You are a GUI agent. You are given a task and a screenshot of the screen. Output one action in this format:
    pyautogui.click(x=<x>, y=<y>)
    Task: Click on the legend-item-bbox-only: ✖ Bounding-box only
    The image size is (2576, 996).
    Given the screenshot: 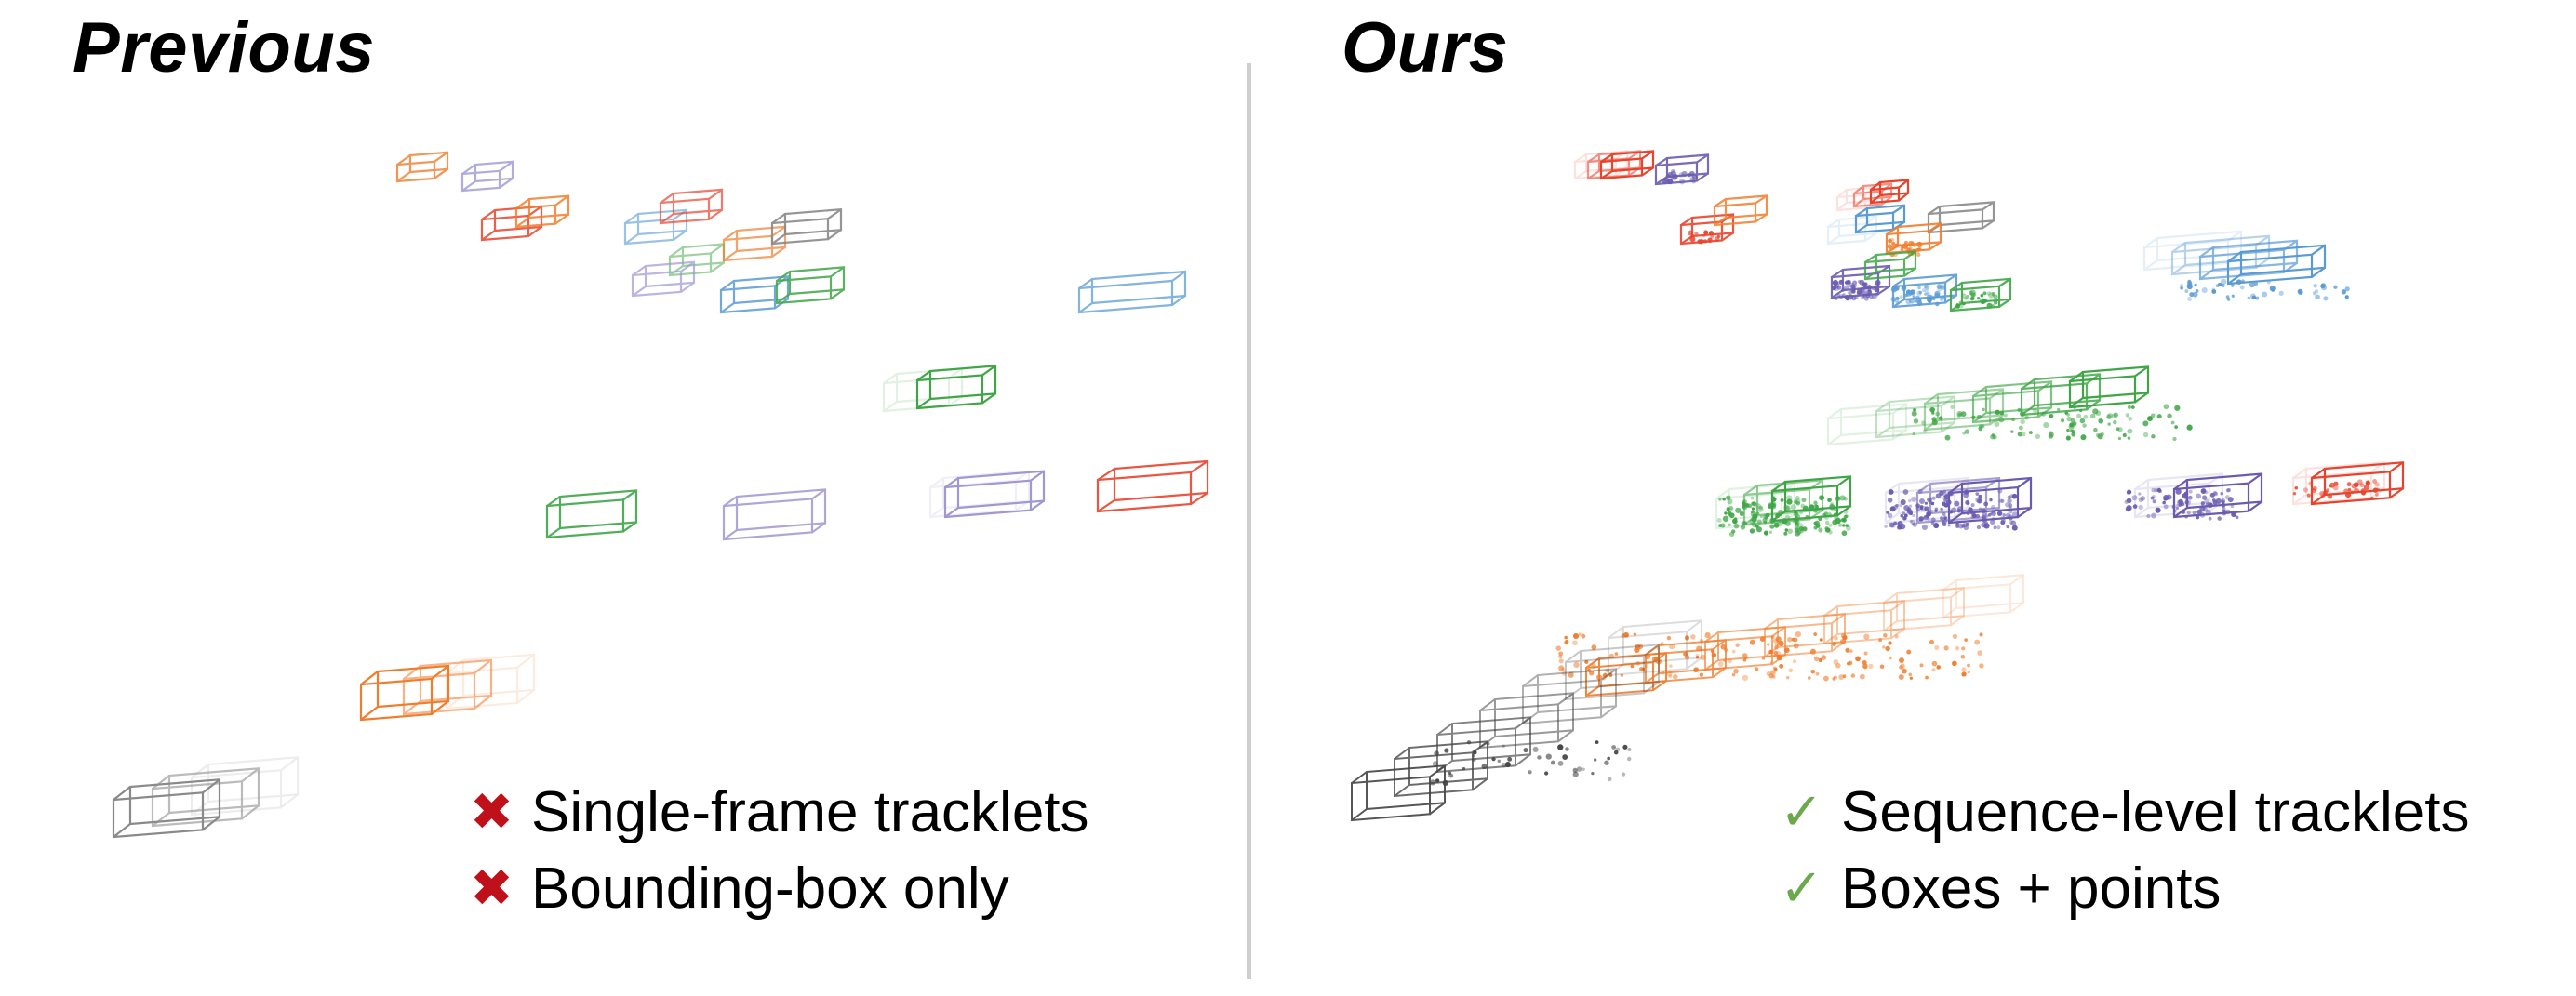 What is the action you would take?
    pyautogui.click(x=779, y=888)
    